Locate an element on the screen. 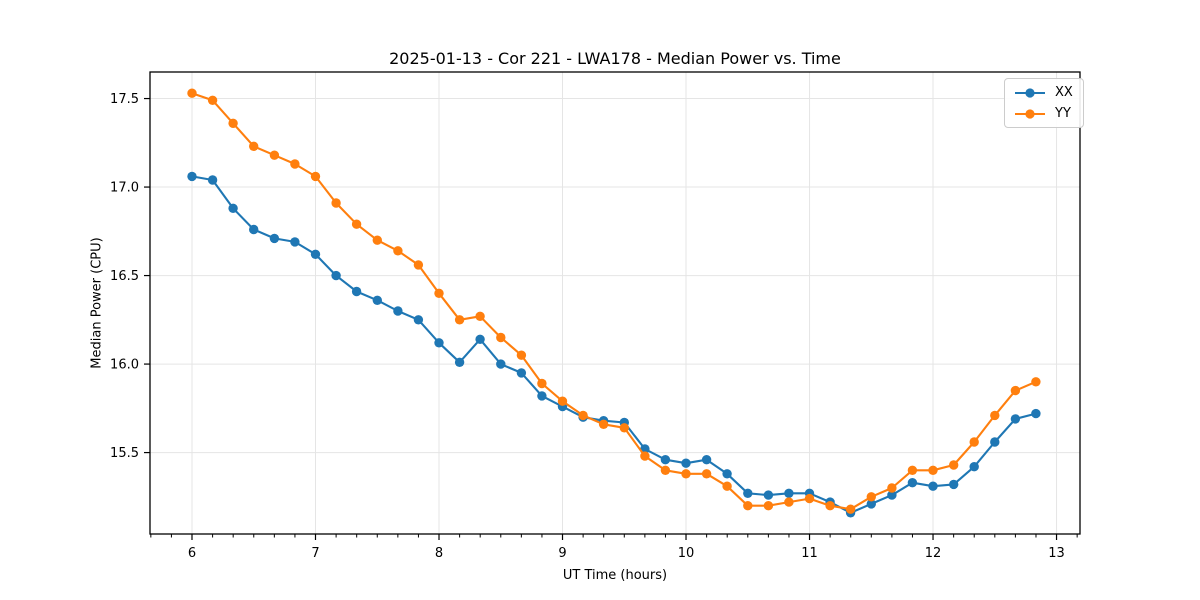 This screenshot has width=1200, height=600. x-tick-label: 7 is located at coordinates (315, 553).